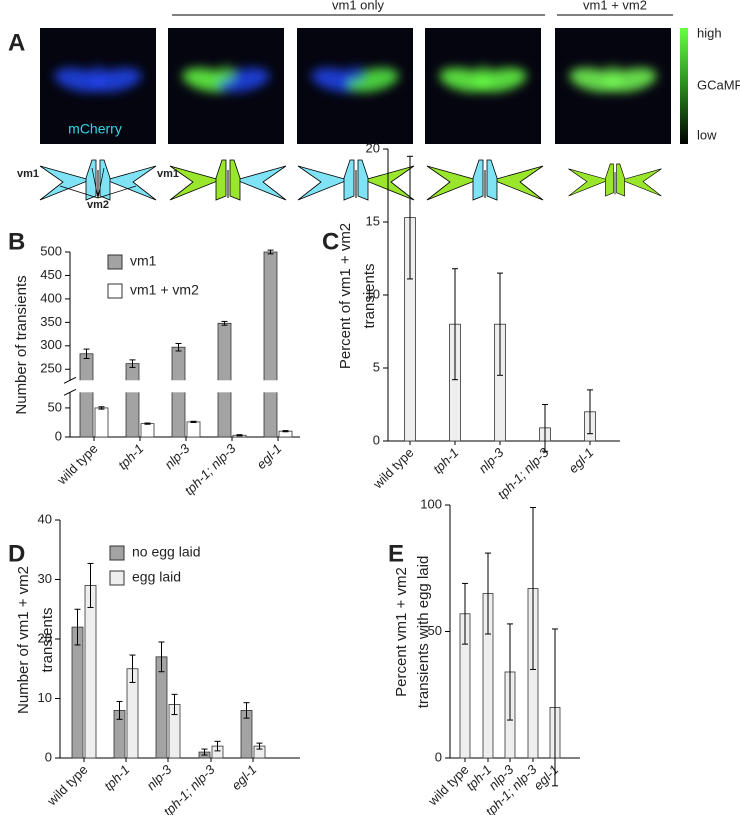 This screenshot has height=815, width=740. What do you see at coordinates (45, 518) in the screenshot?
I see `y-tick-label: 40` at bounding box center [45, 518].